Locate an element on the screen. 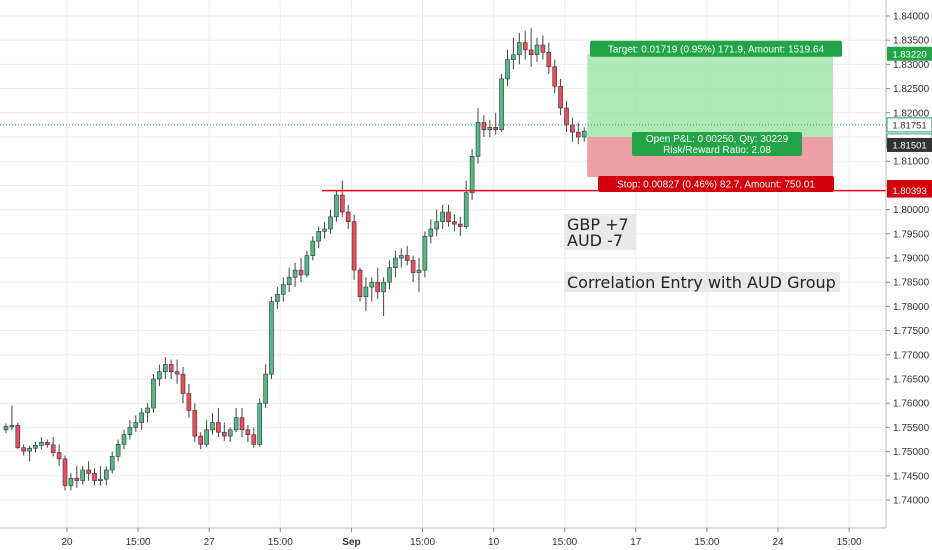  target-label-box is located at coordinates (716, 48).